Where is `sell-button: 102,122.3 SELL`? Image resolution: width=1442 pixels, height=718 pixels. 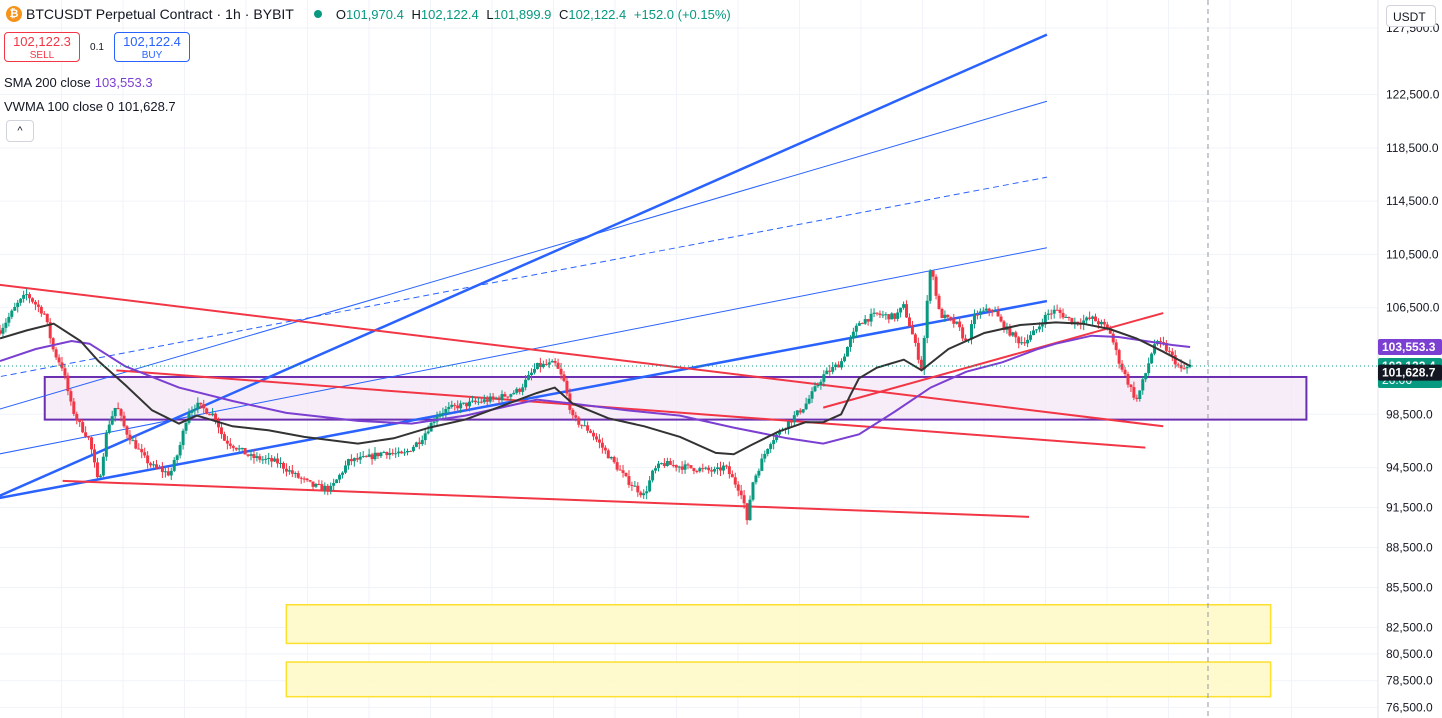 sell-button: 102,122.3 SELL is located at coordinates (42, 47).